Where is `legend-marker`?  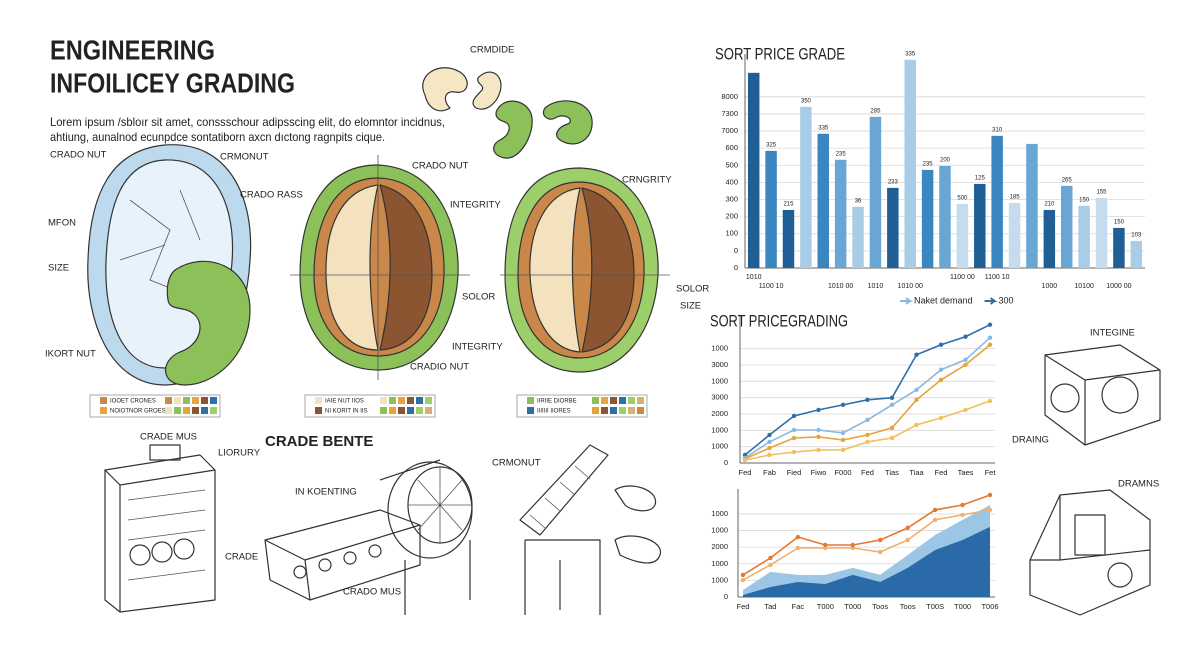 legend-marker is located at coordinates (906, 301).